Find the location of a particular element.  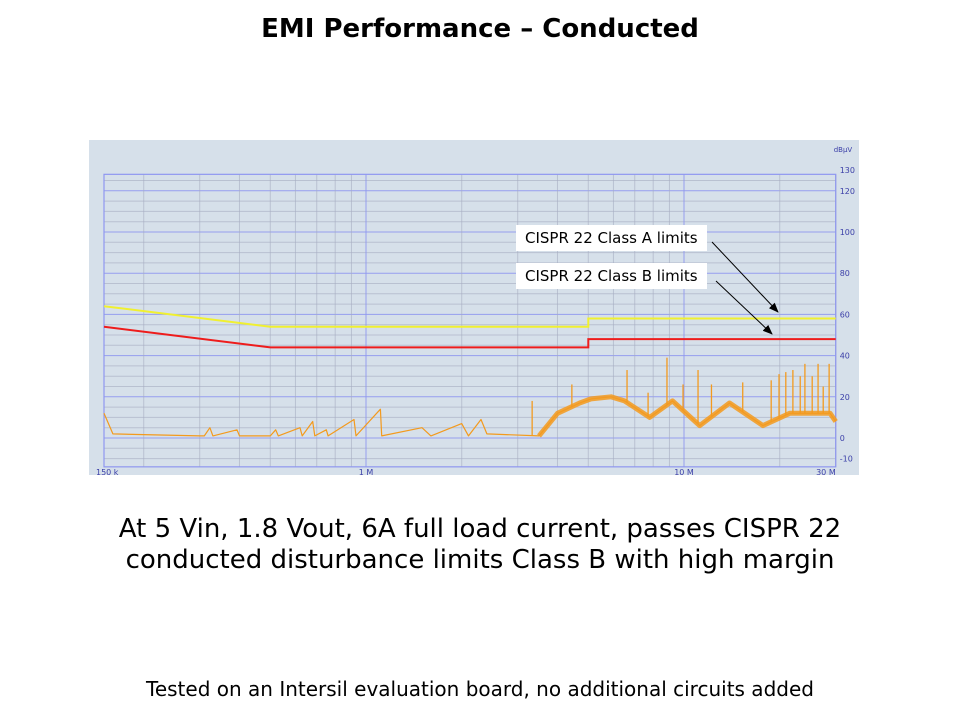

y-tick-label: 20 is located at coordinates (845, 397).